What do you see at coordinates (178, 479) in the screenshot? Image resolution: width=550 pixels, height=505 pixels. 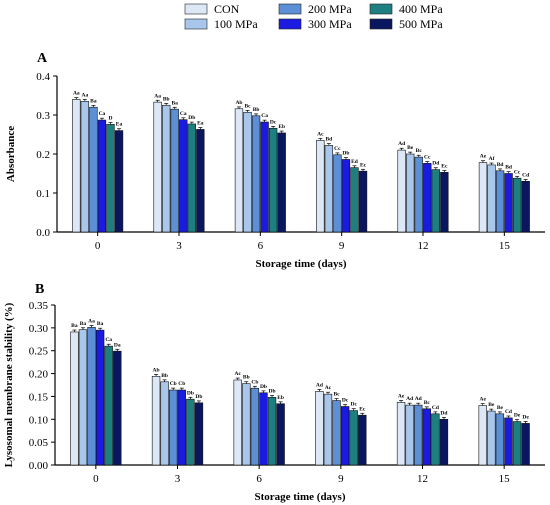 I see `x-tick-label: 3` at bounding box center [178, 479].